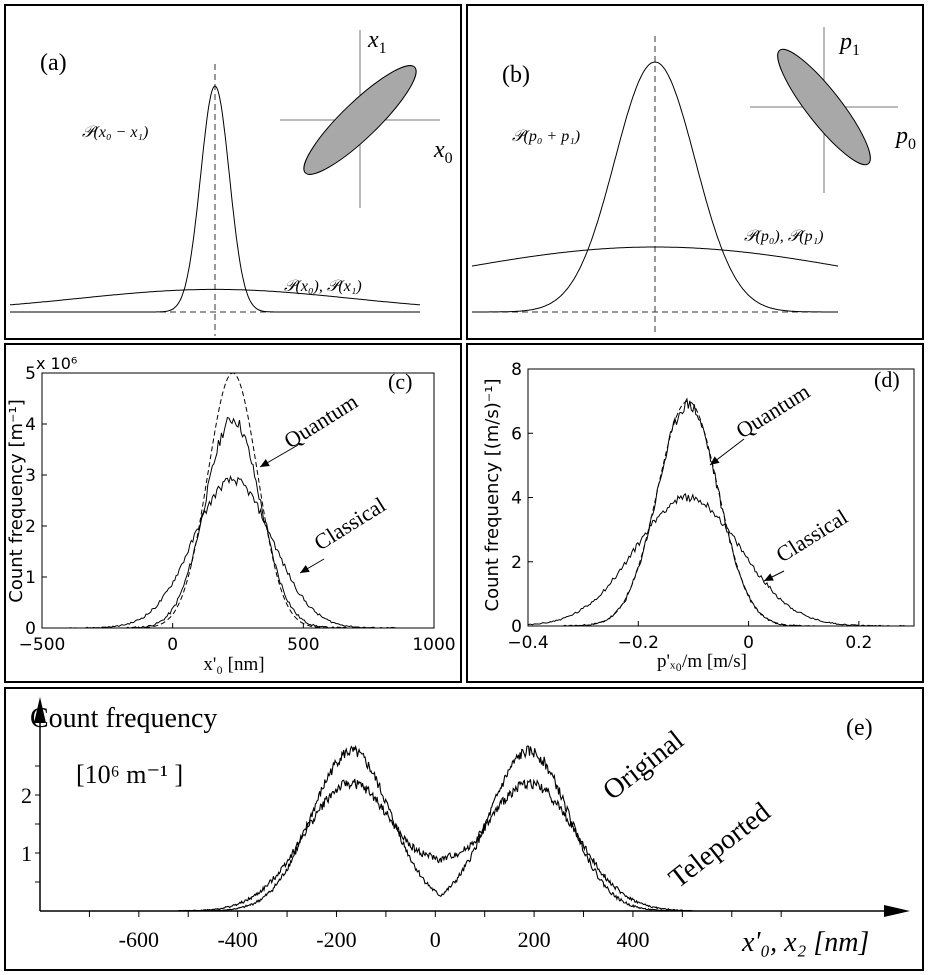 The height and width of the screenshot is (975, 928). I want to click on y-tick-label: 8, so click(516, 370).